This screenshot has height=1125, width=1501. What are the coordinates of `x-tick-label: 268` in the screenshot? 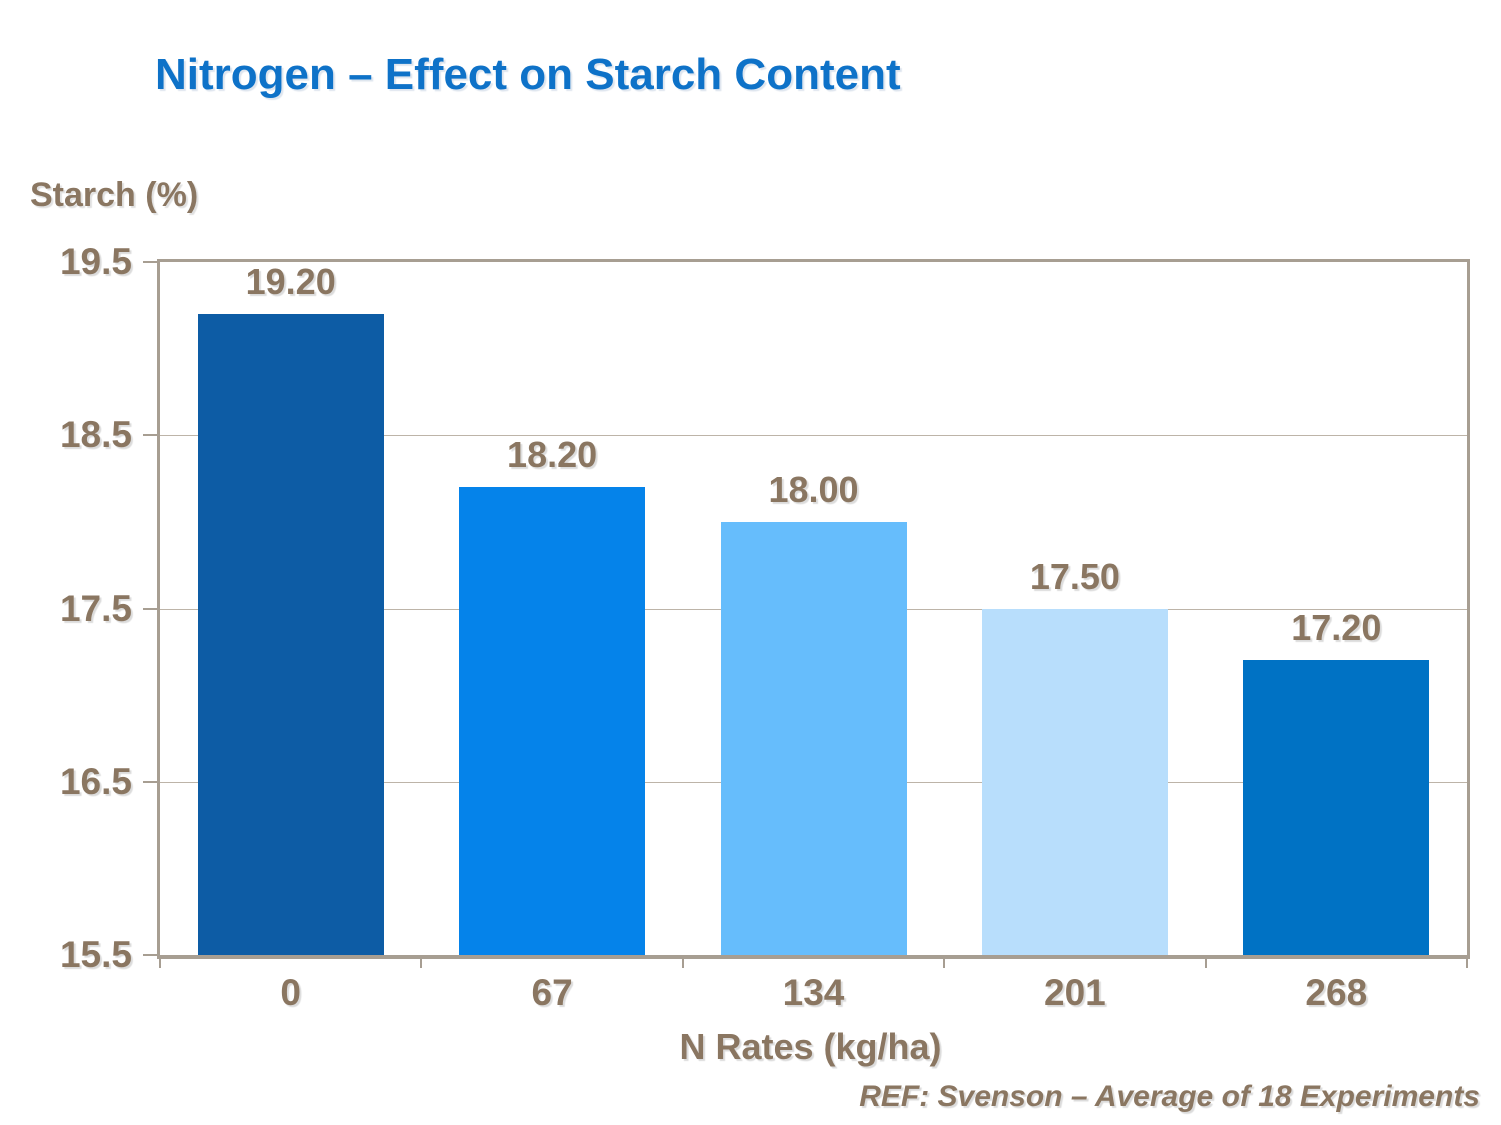 It's located at (1336, 992).